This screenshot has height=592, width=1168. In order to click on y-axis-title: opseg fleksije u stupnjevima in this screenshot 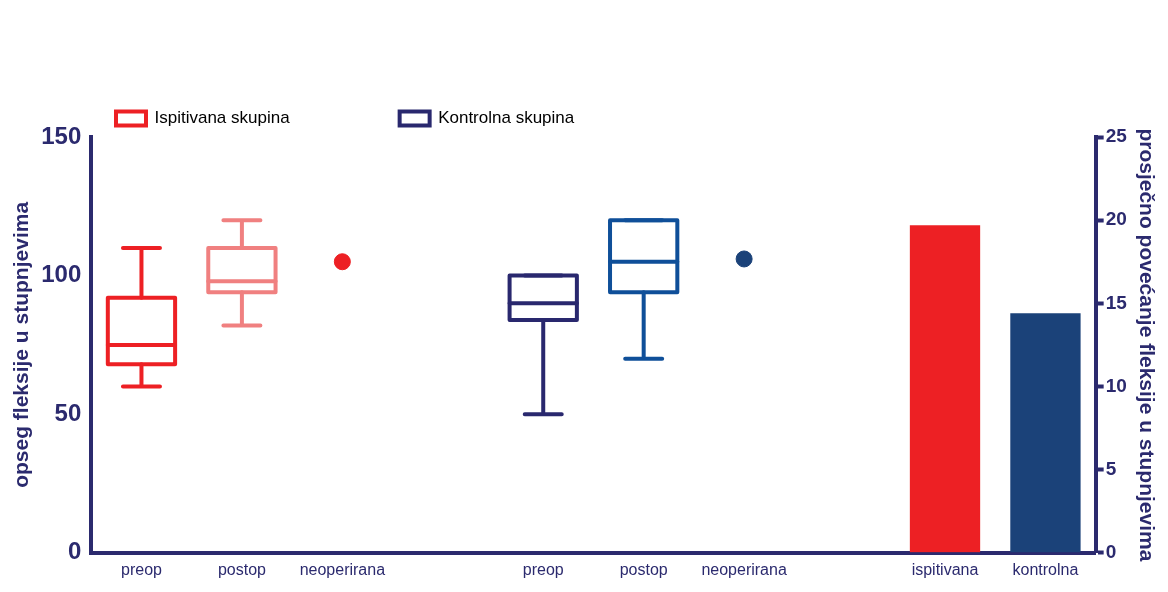, I will do `click(21, 344)`.